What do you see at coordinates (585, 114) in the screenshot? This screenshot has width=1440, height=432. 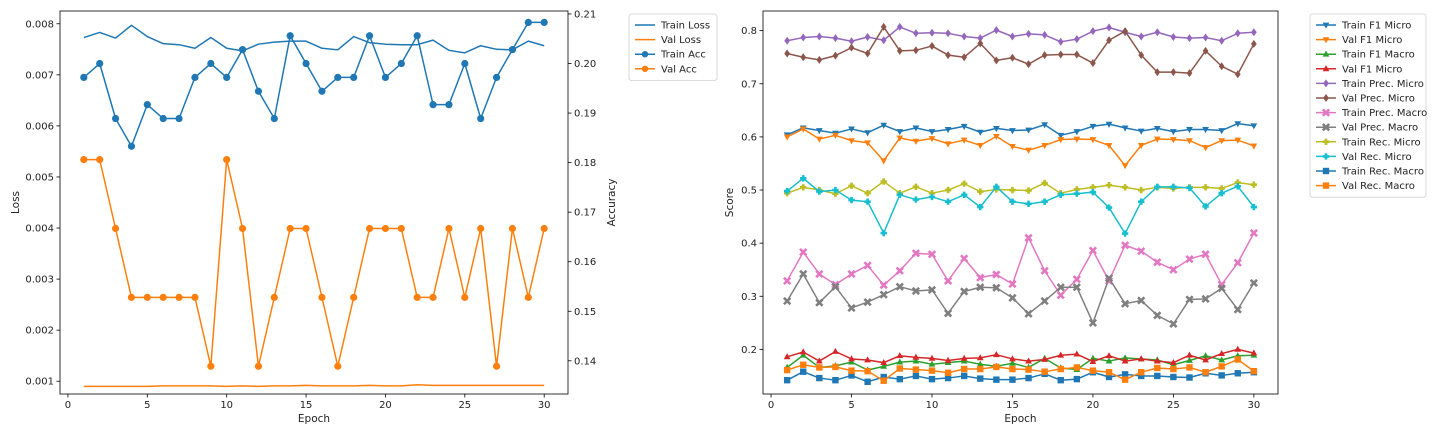 I see `y2-tick-label: 0.19` at bounding box center [585, 114].